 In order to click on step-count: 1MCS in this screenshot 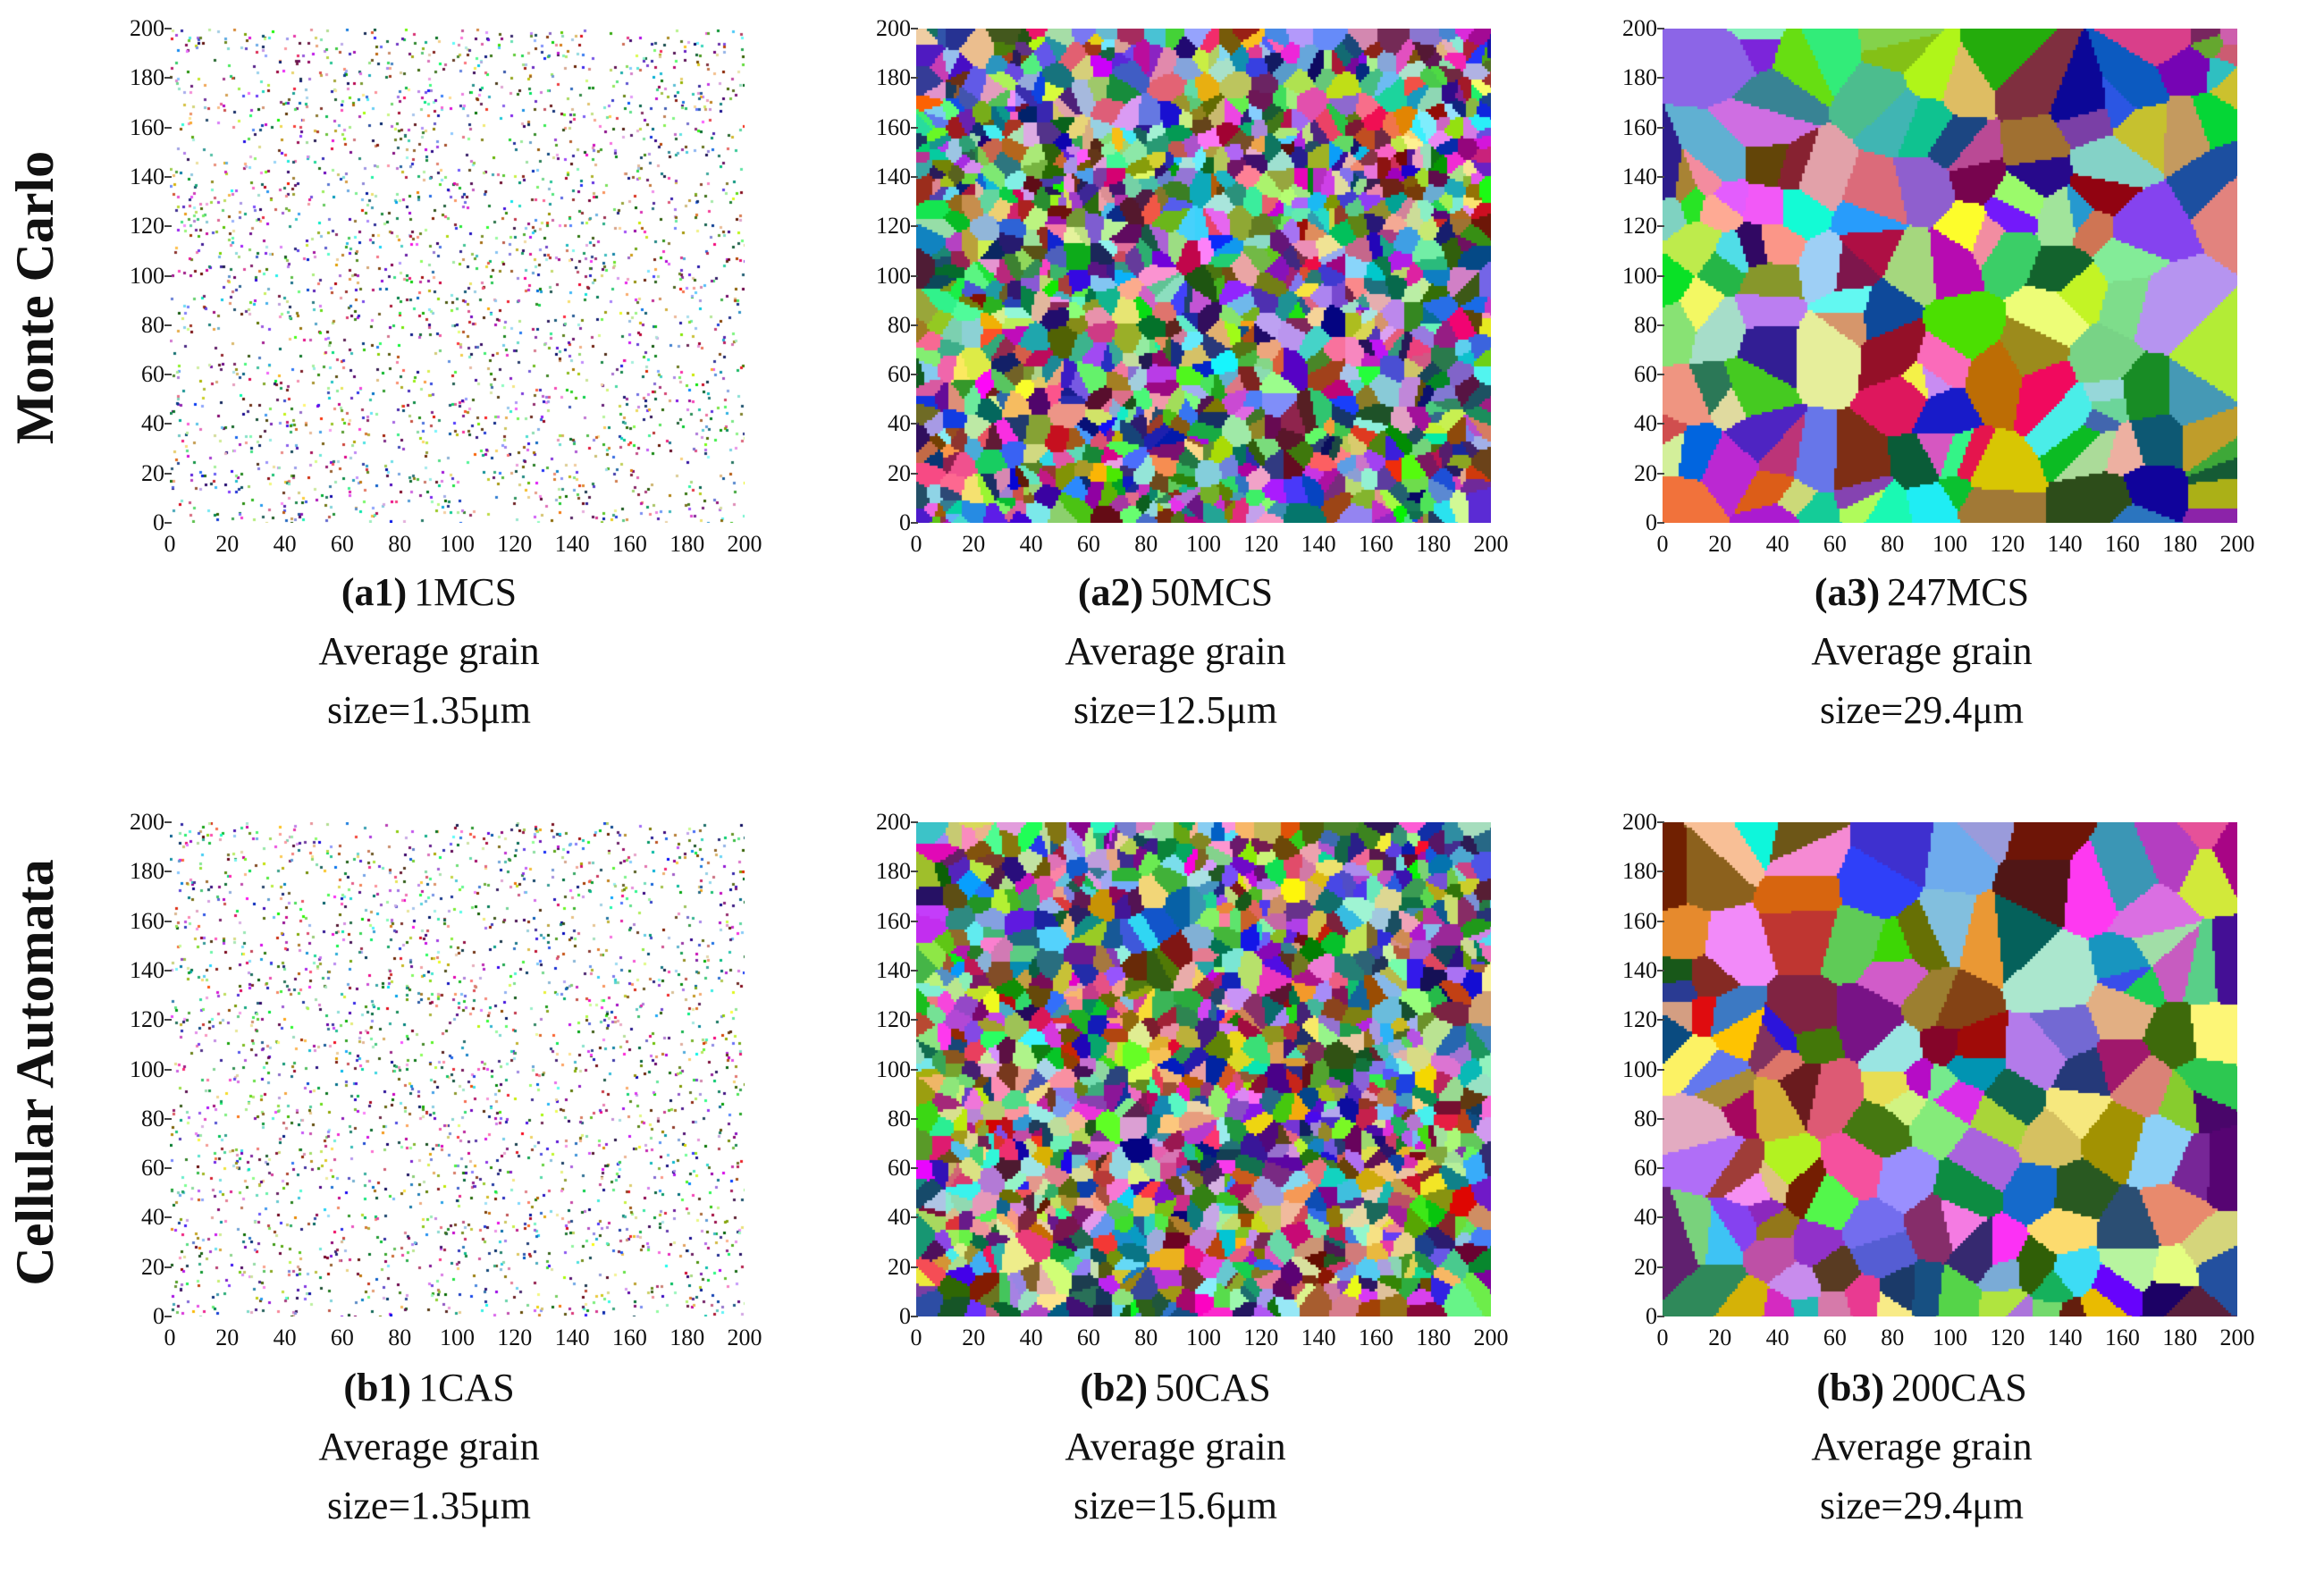, I will do `click(466, 592)`.